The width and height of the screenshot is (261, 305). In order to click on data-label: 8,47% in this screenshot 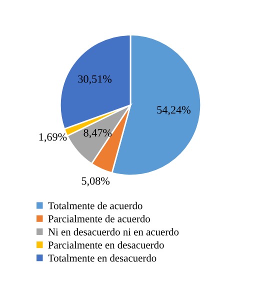, I will do `click(98, 133)`.